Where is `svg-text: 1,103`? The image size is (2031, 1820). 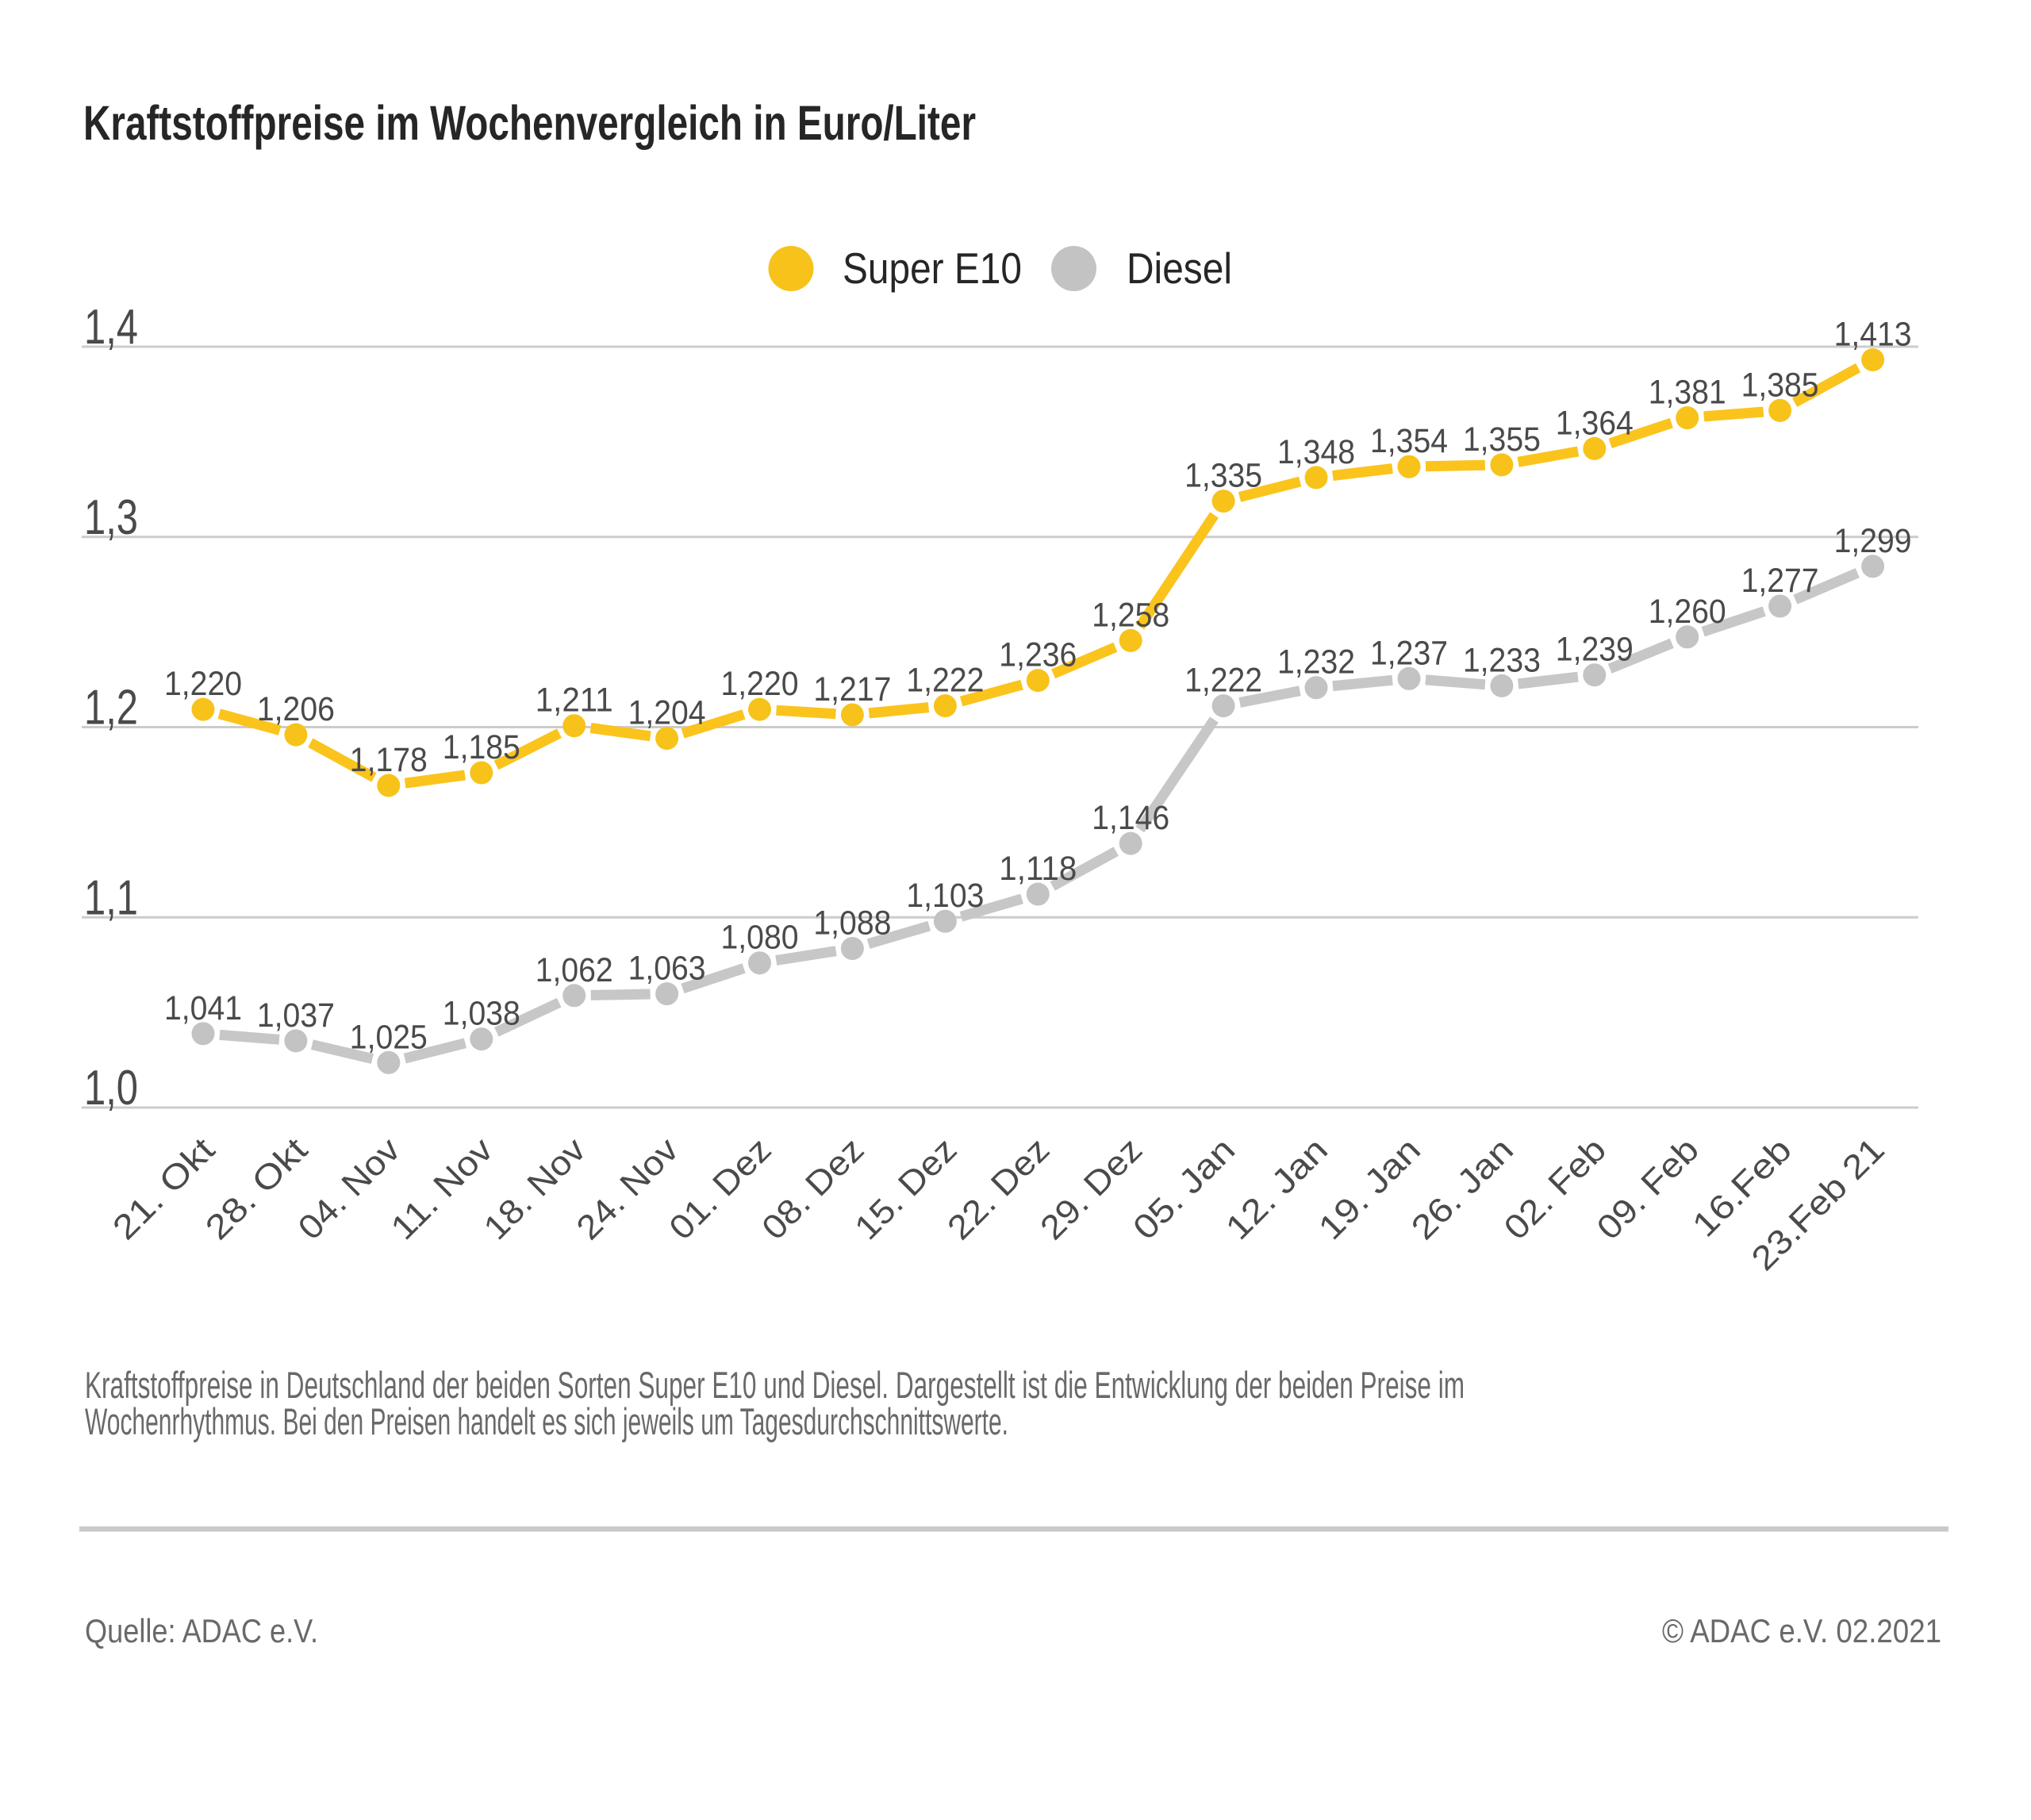
svg-text: 1,103 is located at coordinates (945, 896).